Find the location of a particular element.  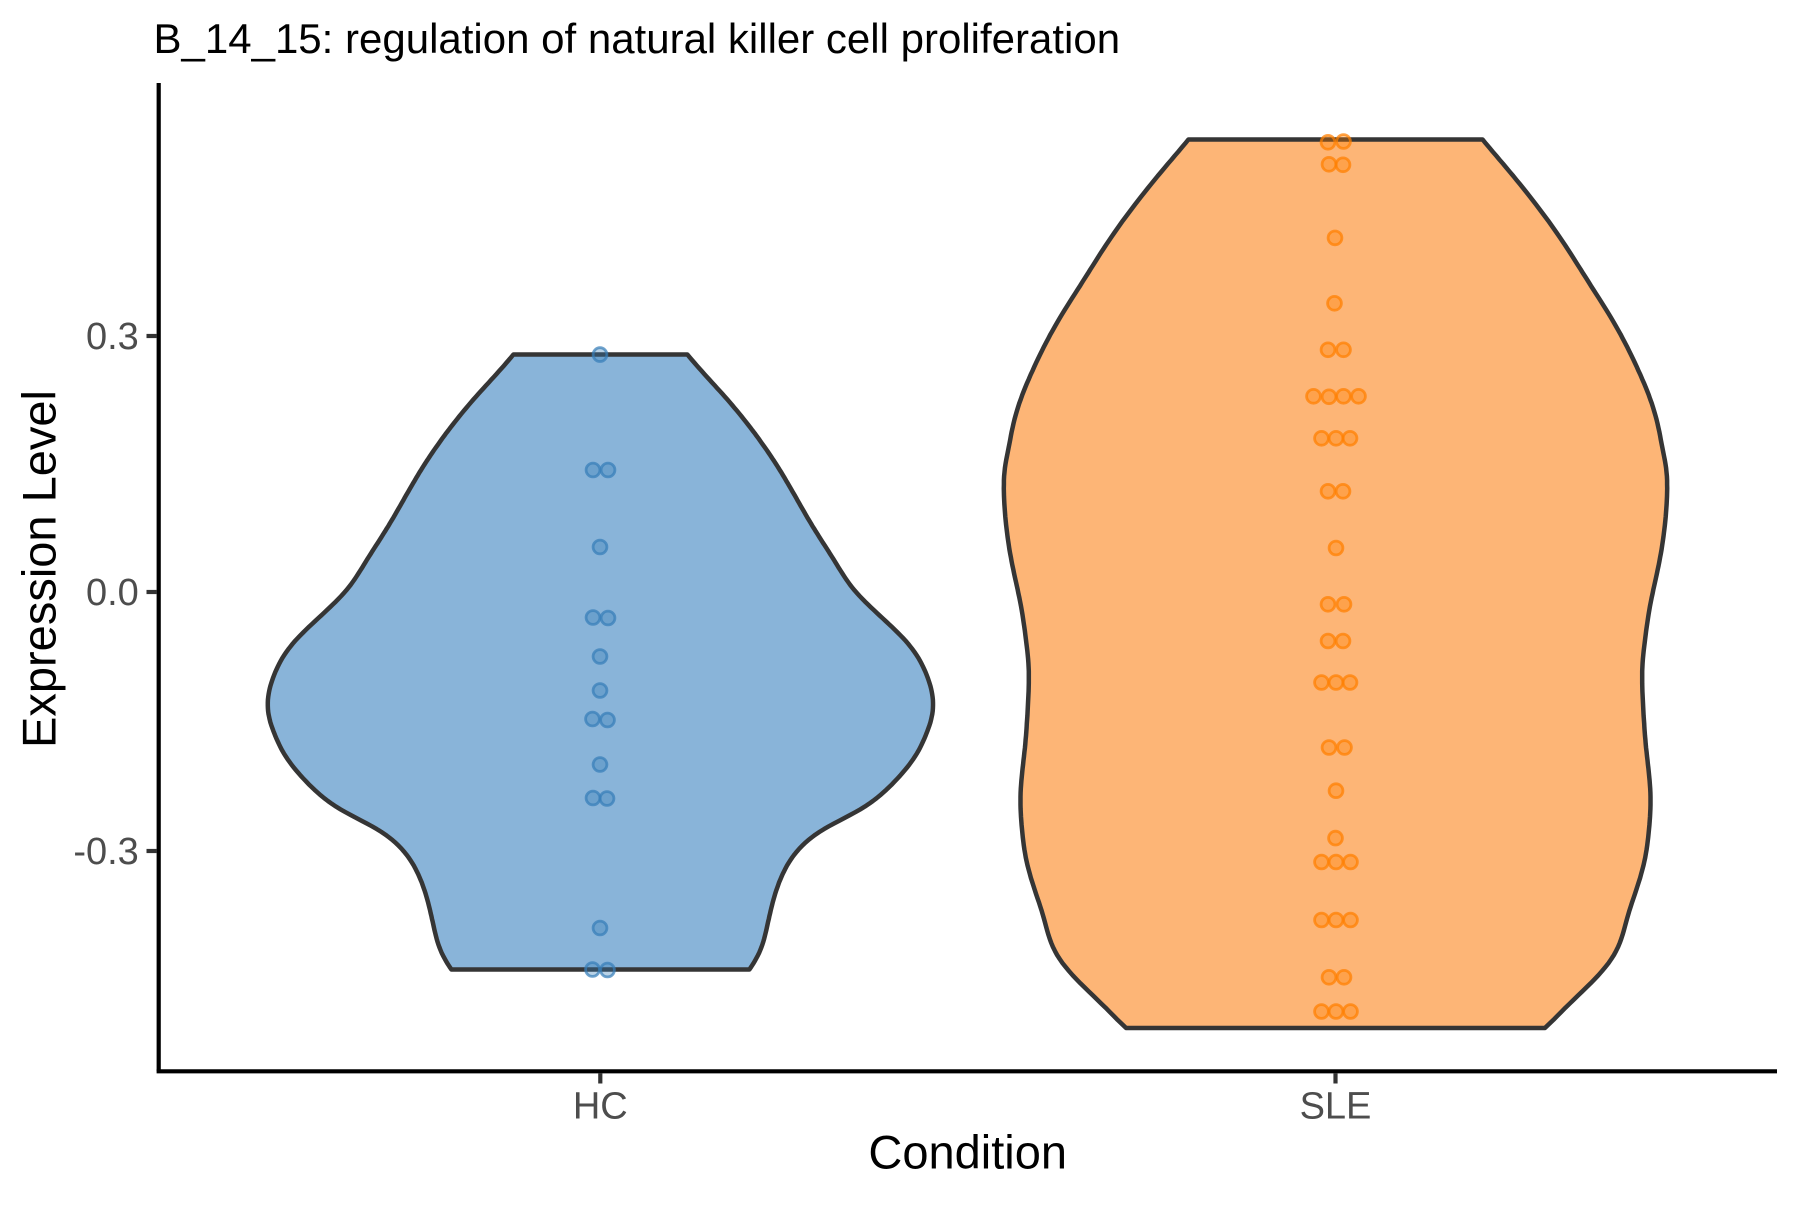

svg-text: Expression Level is located at coordinates (39, 569).